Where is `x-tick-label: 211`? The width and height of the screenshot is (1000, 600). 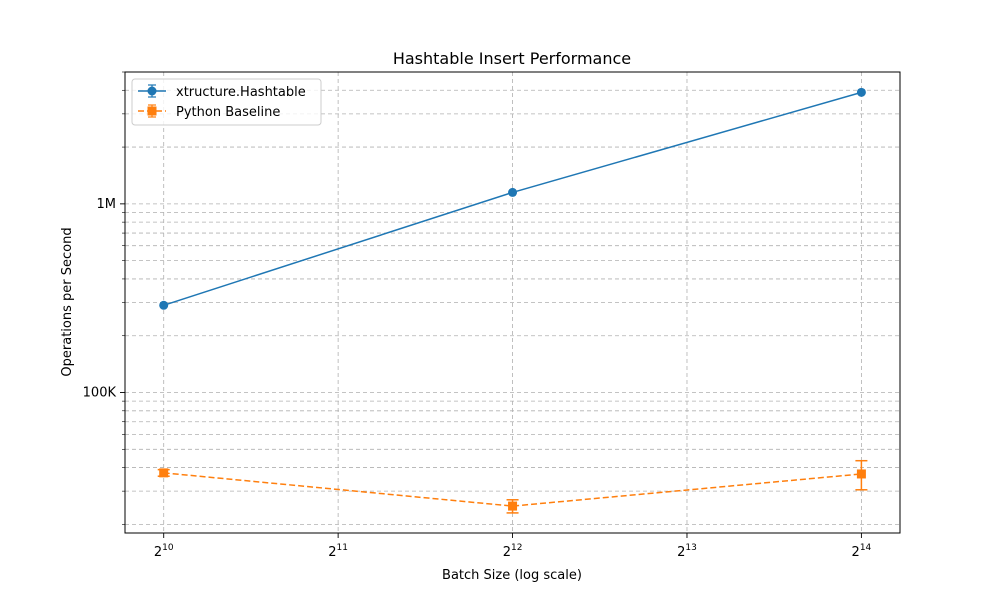
x-tick-label: 211 is located at coordinates (338, 551).